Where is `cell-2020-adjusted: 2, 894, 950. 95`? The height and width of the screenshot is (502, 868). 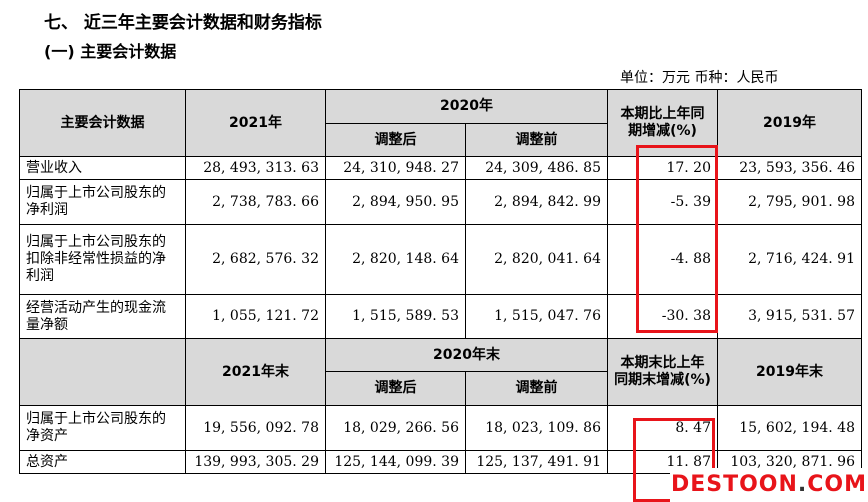
cell-2020-adjusted: 2, 894, 950. 95 is located at coordinates (395, 202).